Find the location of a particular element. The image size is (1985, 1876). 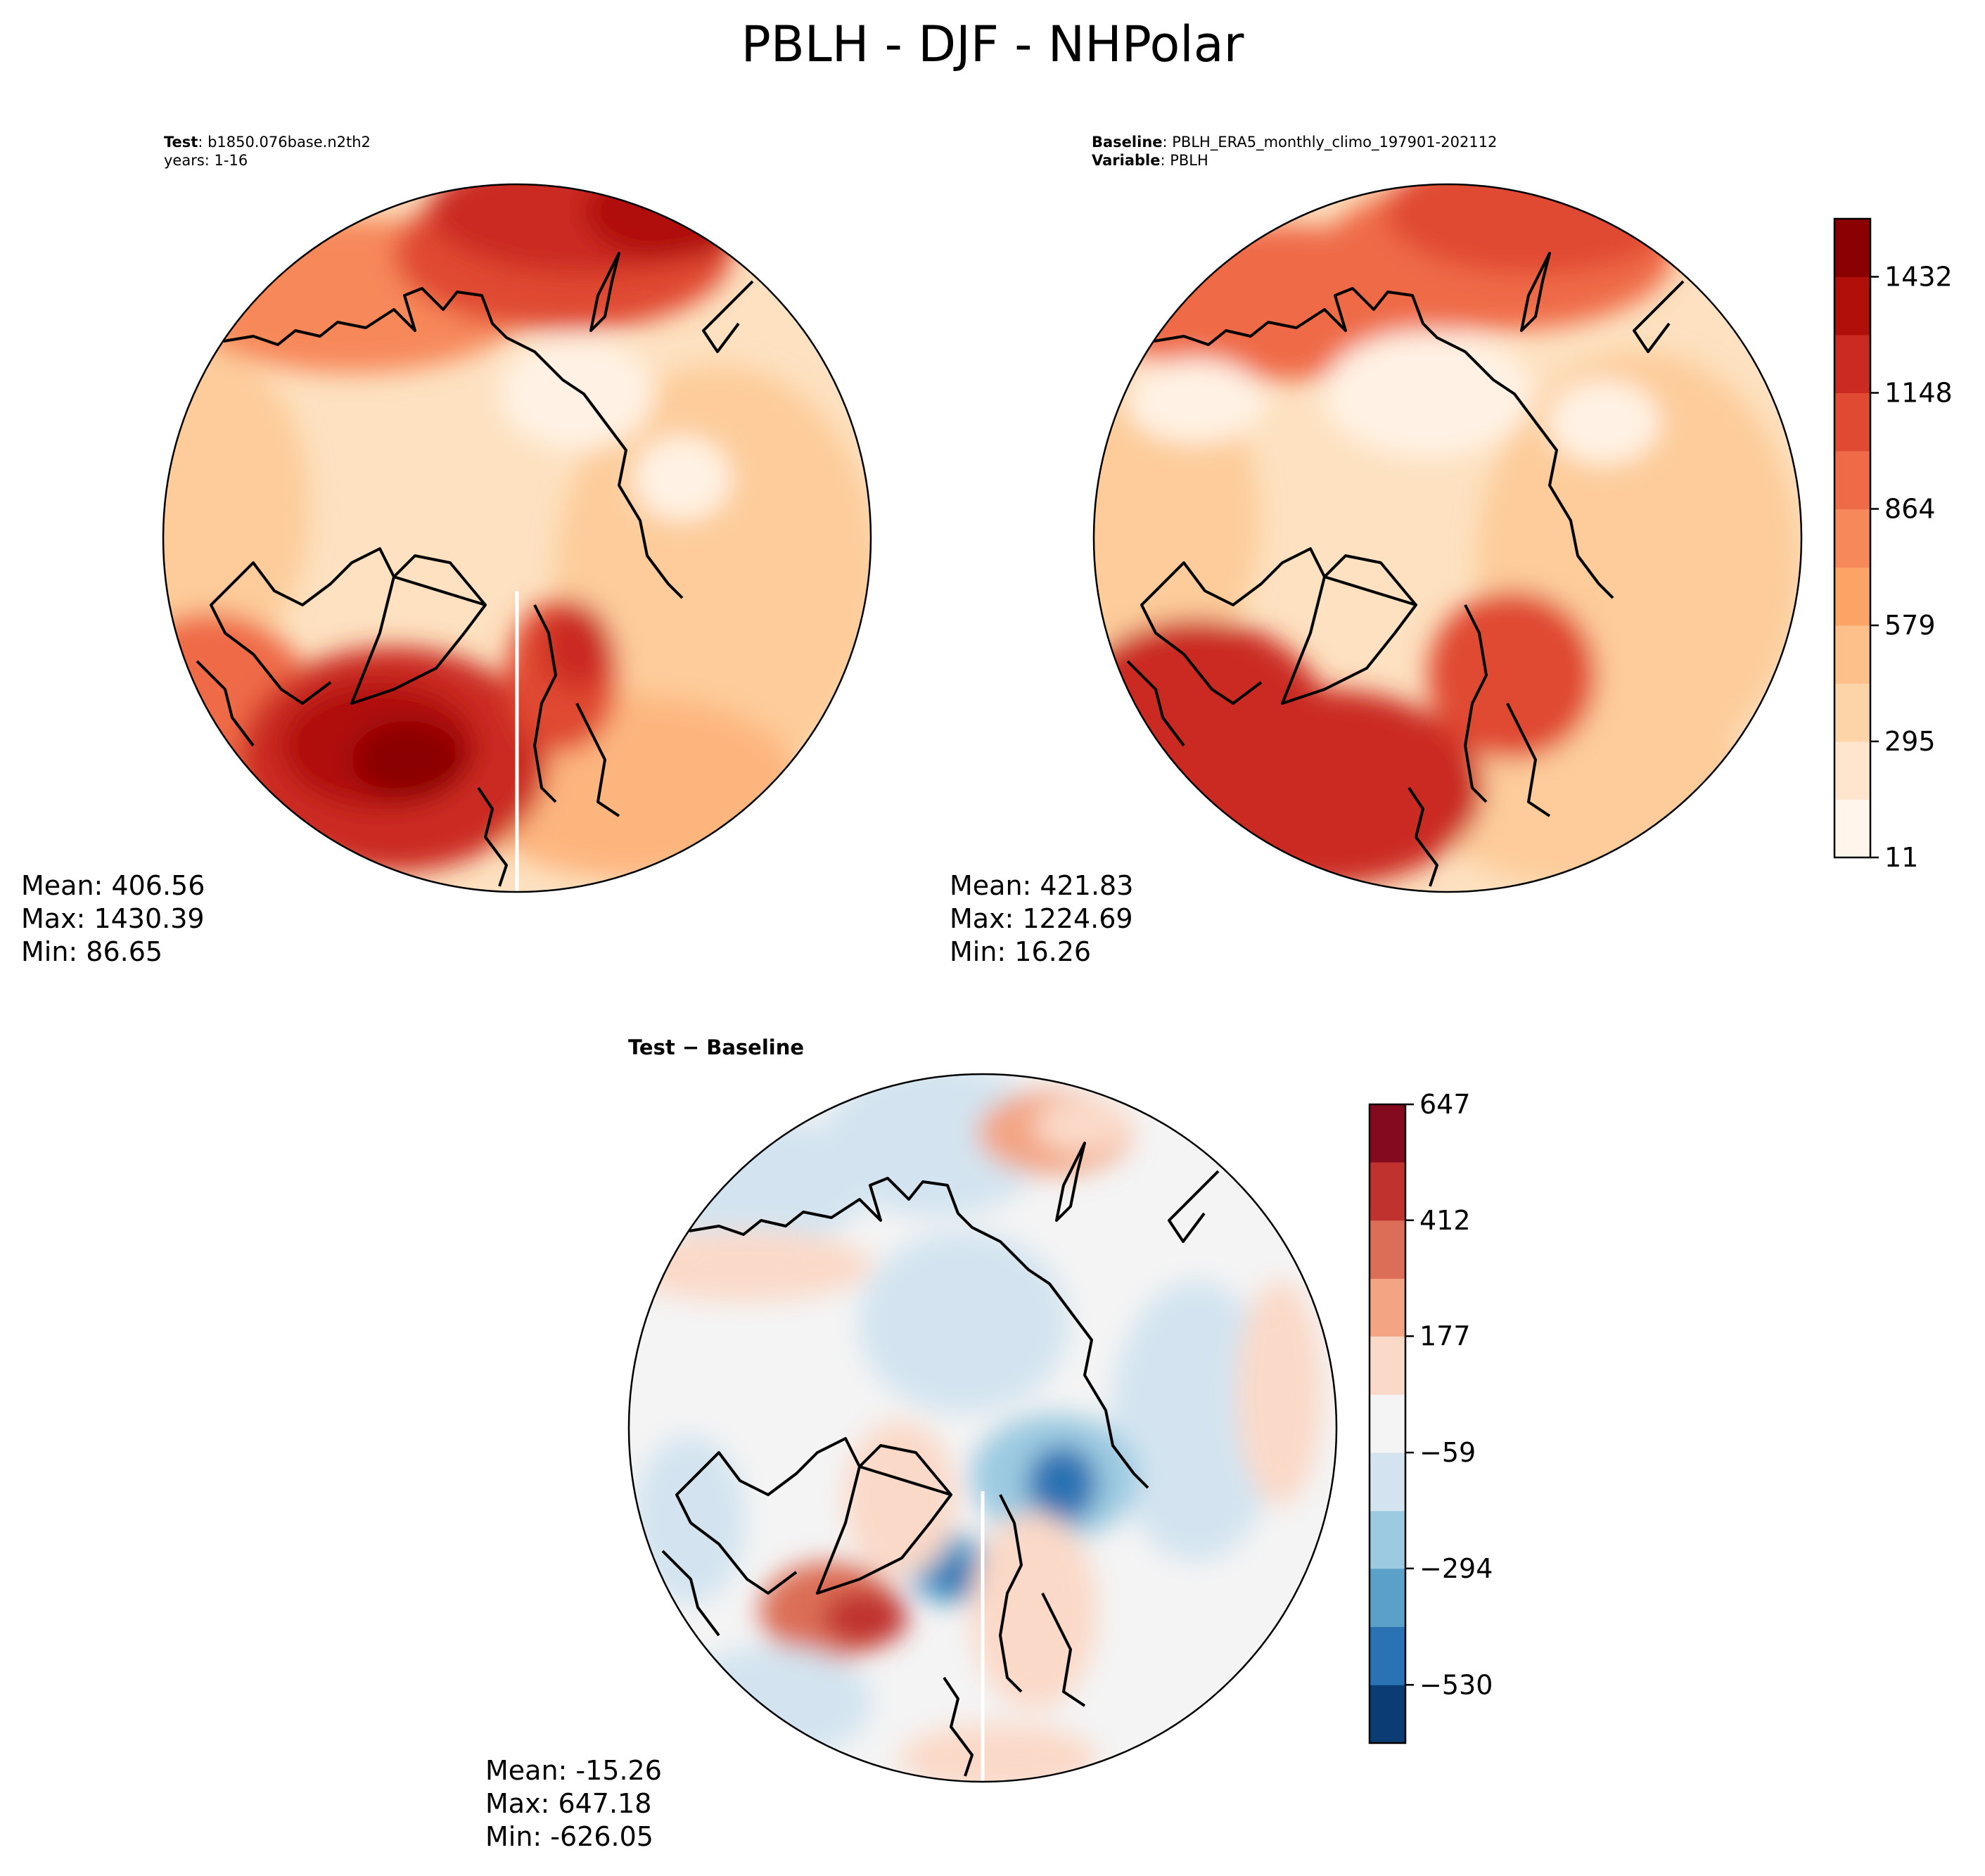

baseline-map-boundary is located at coordinates (1448, 538).